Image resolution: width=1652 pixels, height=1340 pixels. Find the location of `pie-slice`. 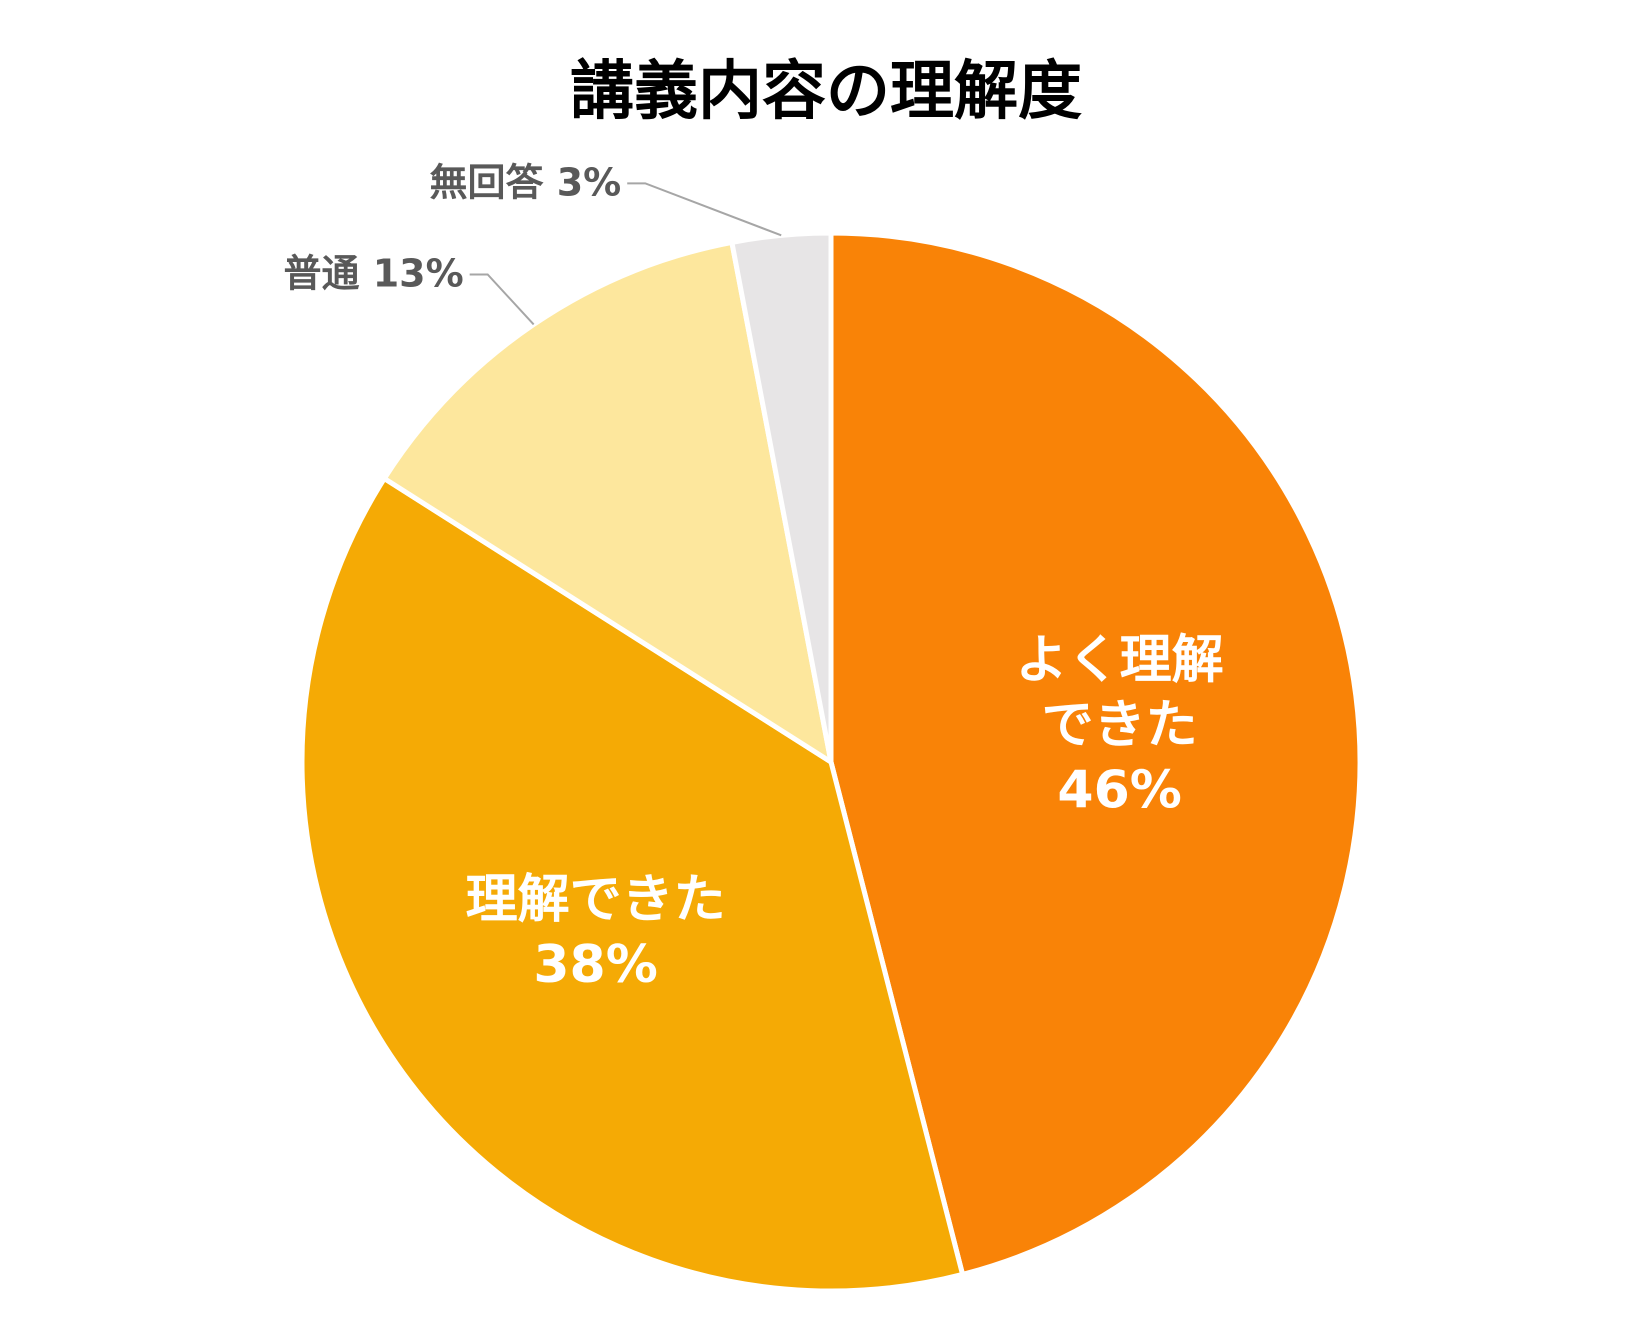

pie-slice is located at coordinates (607, 502).